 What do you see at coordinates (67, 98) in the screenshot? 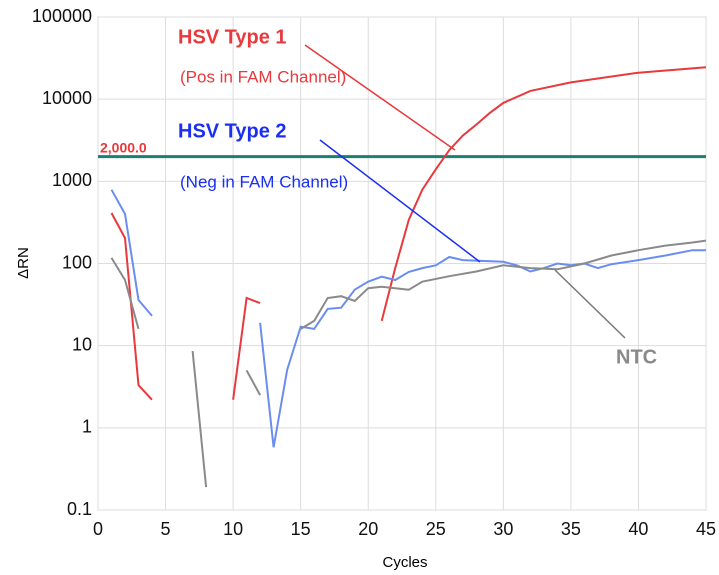
I see `y-tick-label: 10000` at bounding box center [67, 98].